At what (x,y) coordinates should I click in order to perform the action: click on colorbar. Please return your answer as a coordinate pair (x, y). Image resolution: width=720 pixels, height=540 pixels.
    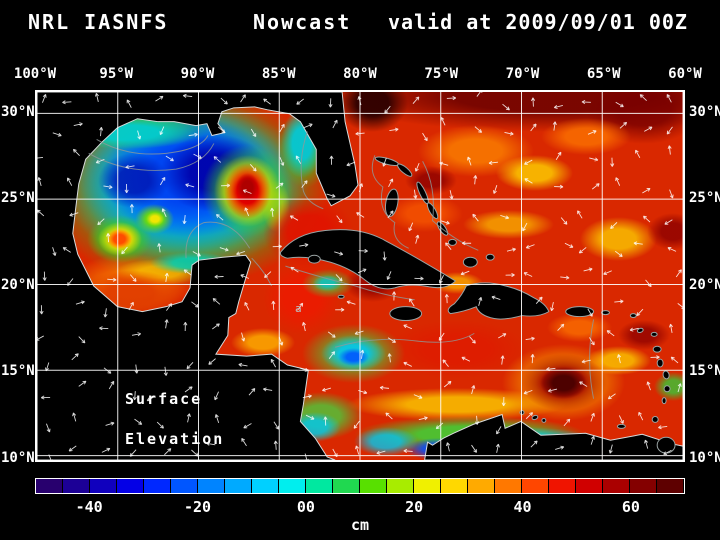
    Looking at the image, I should click on (360, 486).